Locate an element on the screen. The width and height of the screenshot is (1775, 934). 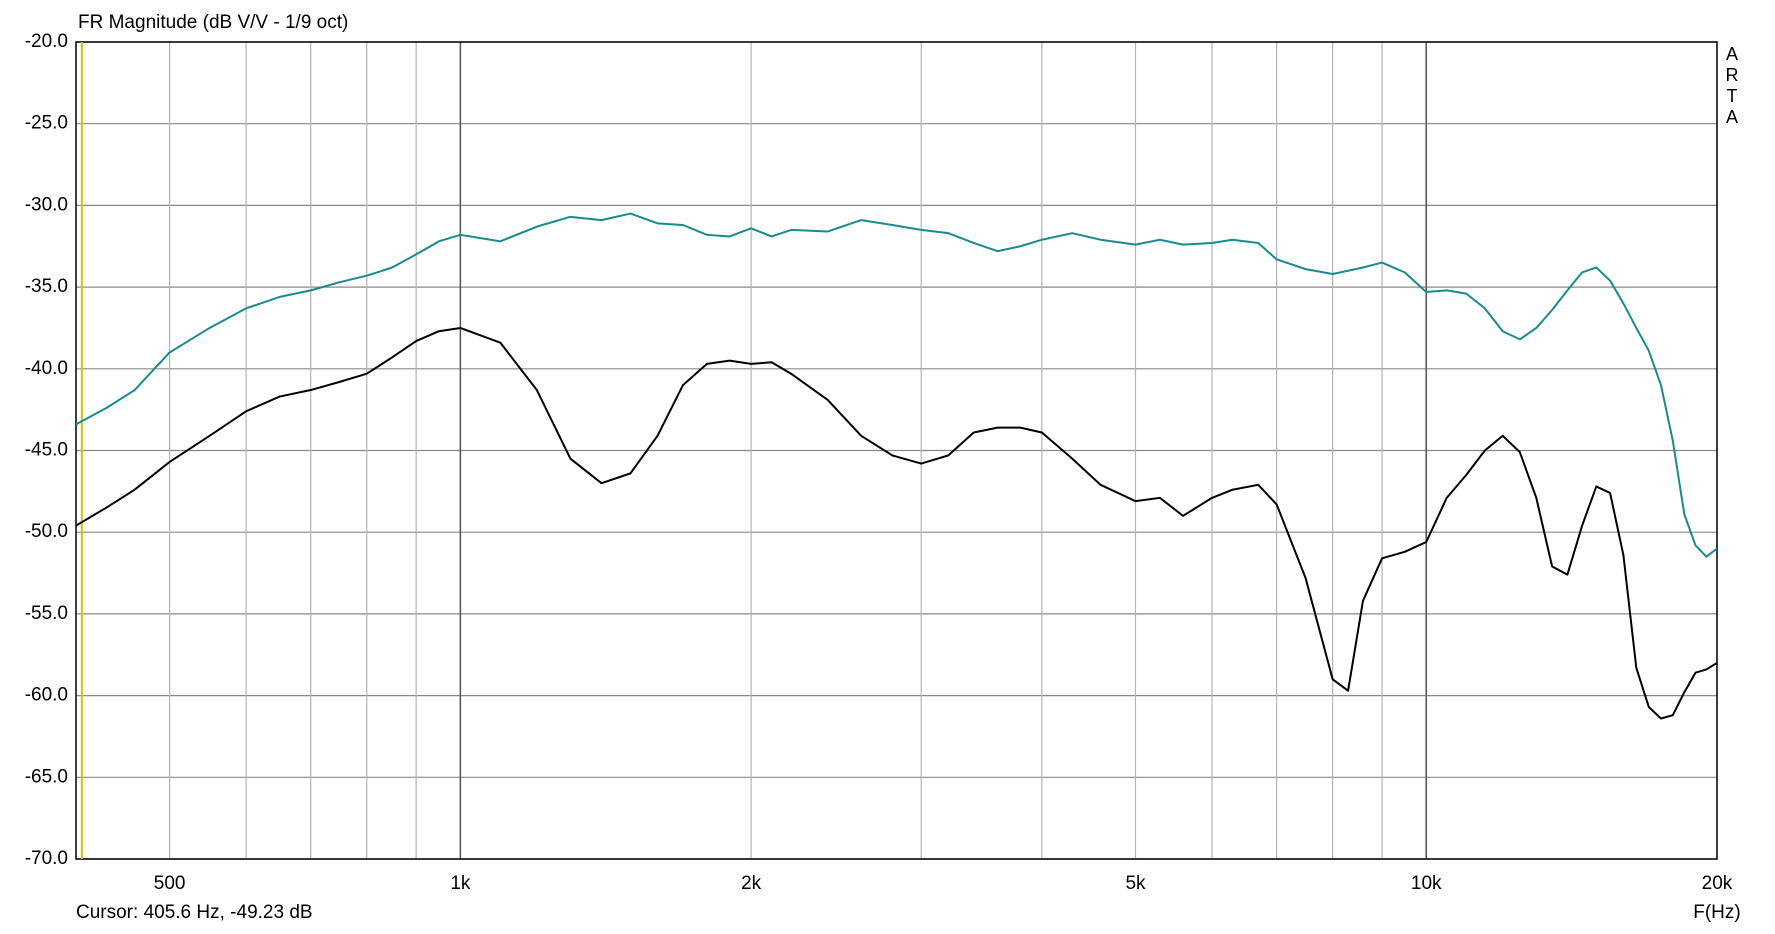
x-tick-label: 5k is located at coordinates (1135, 883).